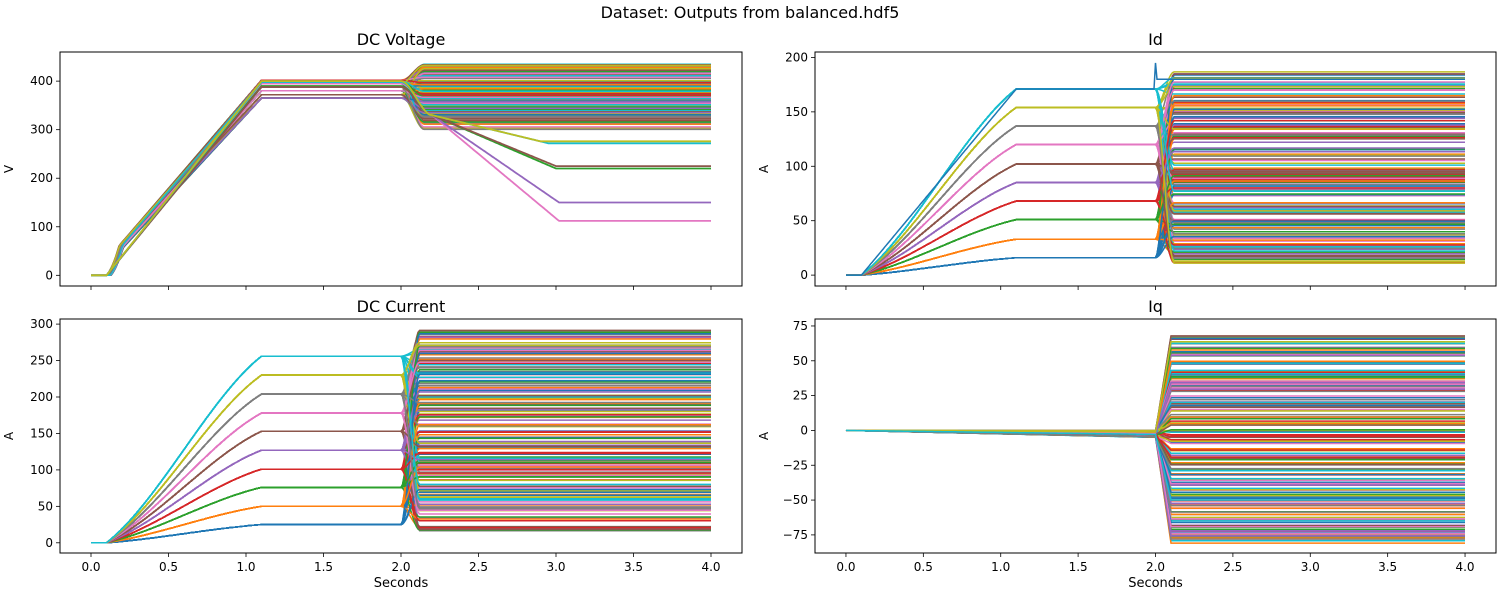  What do you see at coordinates (795, 465) in the screenshot?
I see `y-tick-label: −25` at bounding box center [795, 465].